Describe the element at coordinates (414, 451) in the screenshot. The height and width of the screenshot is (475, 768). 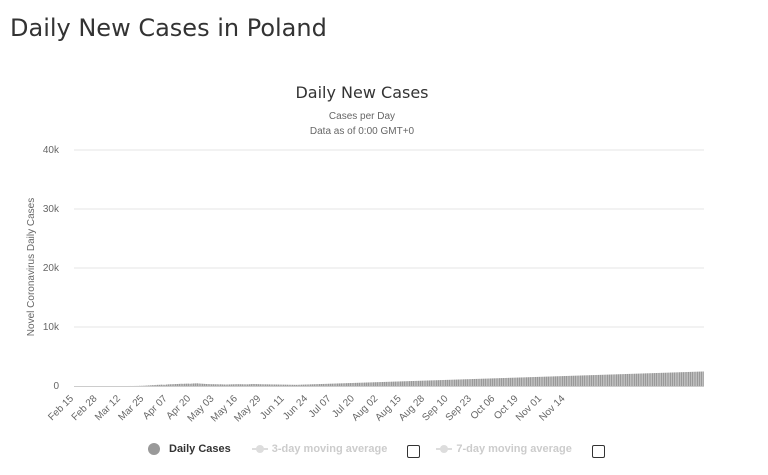
I see `toggle-3day-average-checkbox` at that location.